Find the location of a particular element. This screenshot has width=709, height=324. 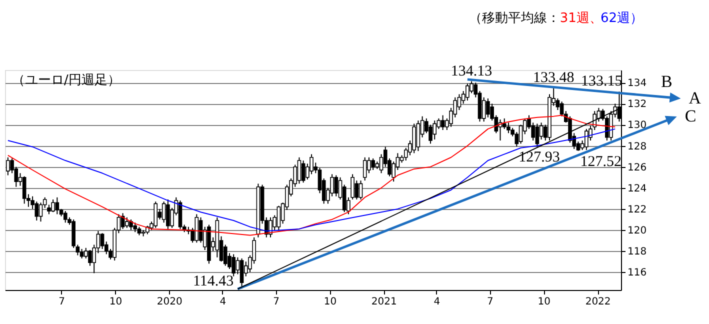

y-tick-label: 118 is located at coordinates (637, 252).